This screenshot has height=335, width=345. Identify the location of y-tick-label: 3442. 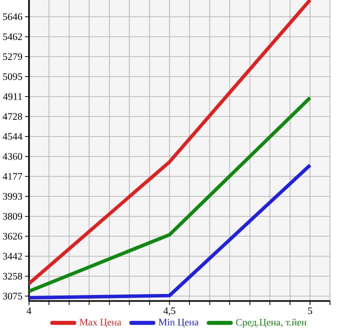
(12, 256).